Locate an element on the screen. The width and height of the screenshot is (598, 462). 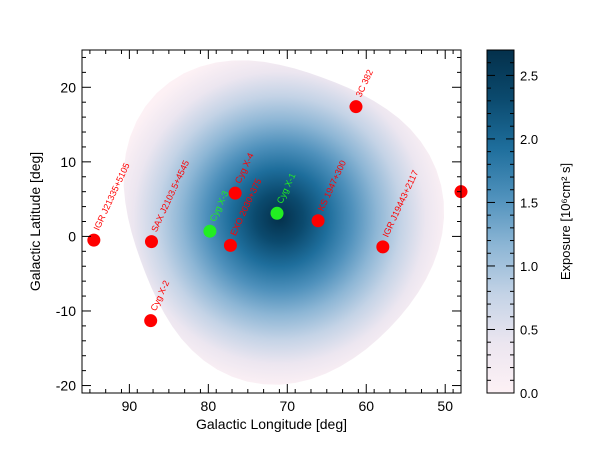
colorbar-tick-label: 2.0 is located at coordinates (529, 139).